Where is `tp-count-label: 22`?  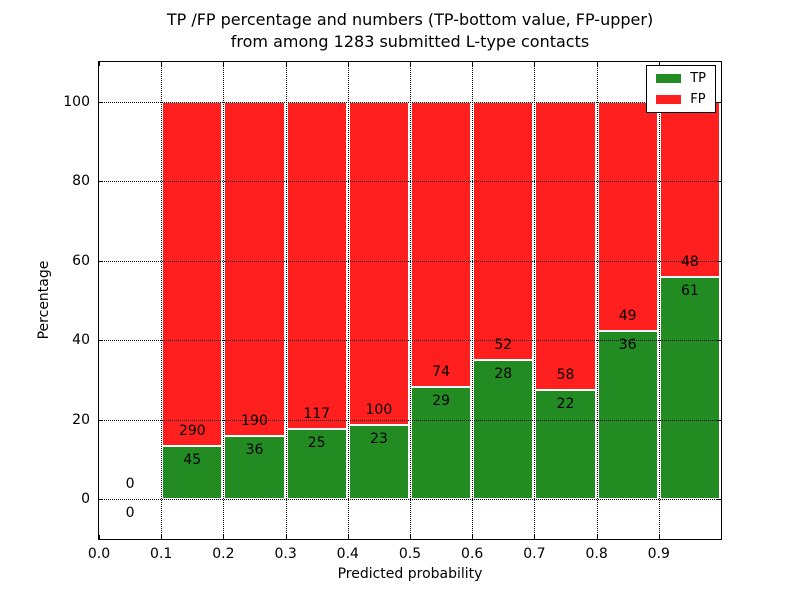 tp-count-label: 22 is located at coordinates (565, 403).